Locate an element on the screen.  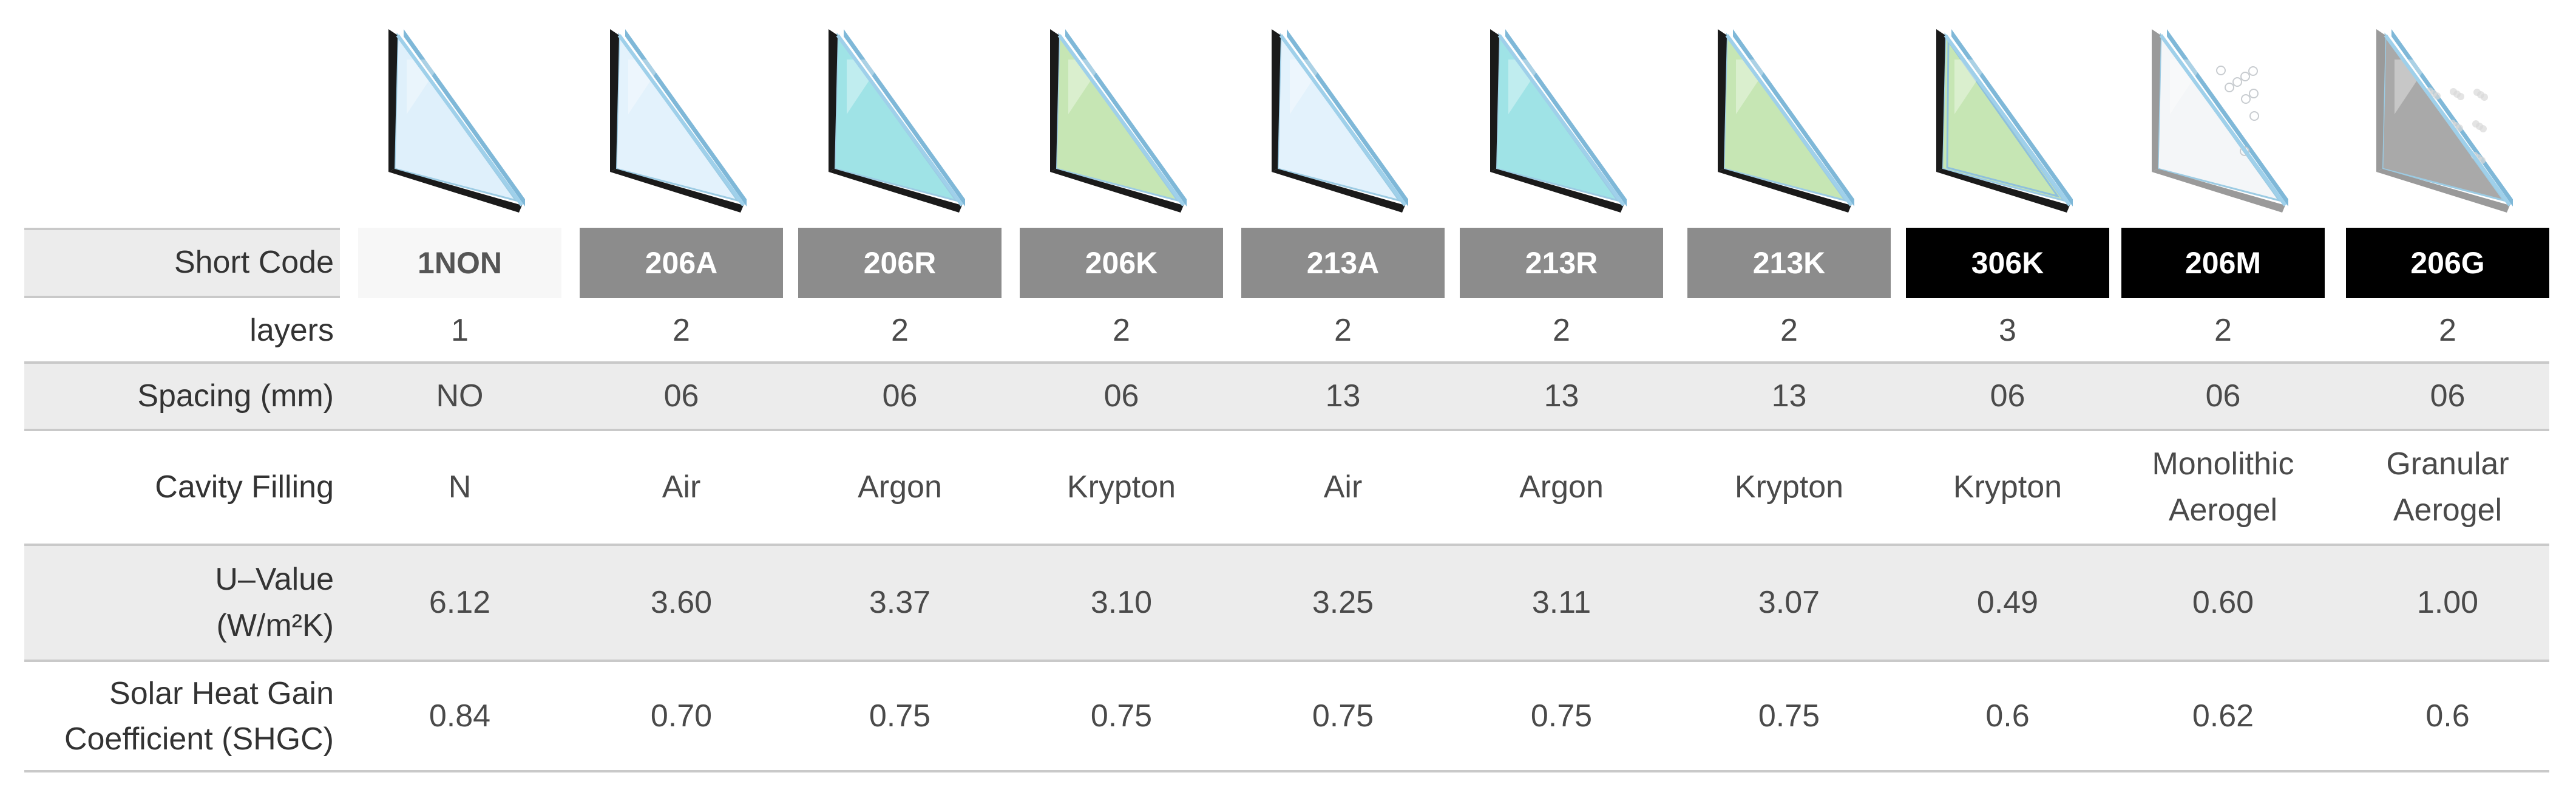
cell-layers-206g: 2 is located at coordinates (2447, 331).